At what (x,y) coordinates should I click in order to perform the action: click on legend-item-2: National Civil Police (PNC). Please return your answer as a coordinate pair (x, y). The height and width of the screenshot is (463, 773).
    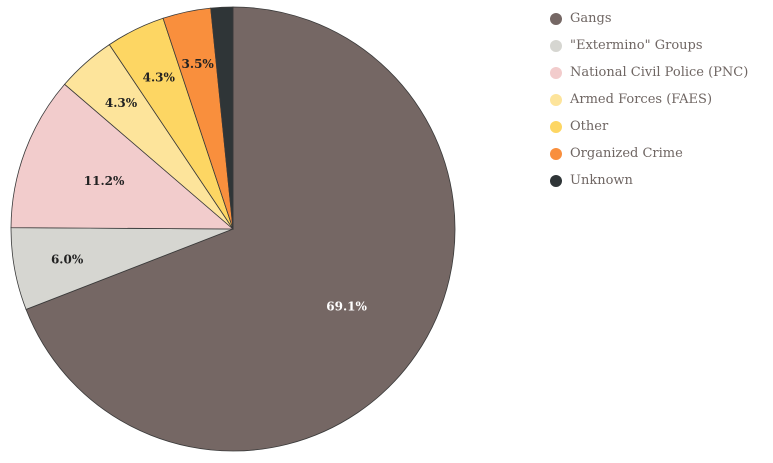
    Looking at the image, I should click on (649, 72).